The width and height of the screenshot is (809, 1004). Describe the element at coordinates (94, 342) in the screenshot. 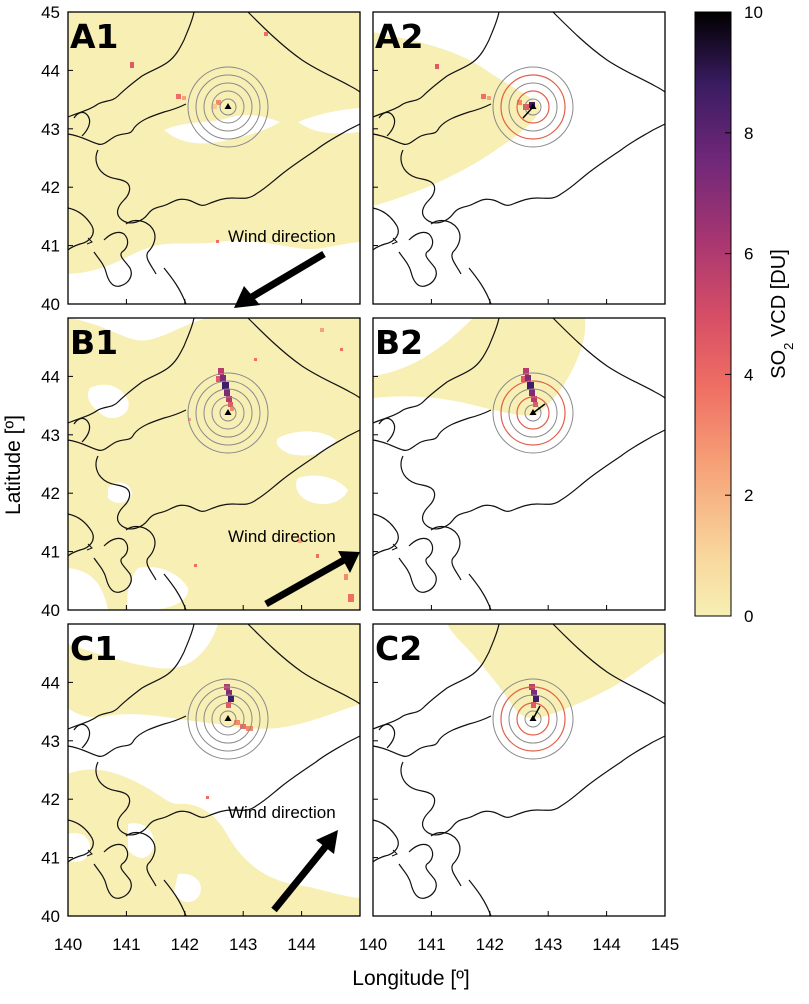

I see `panel-label: B1` at that location.